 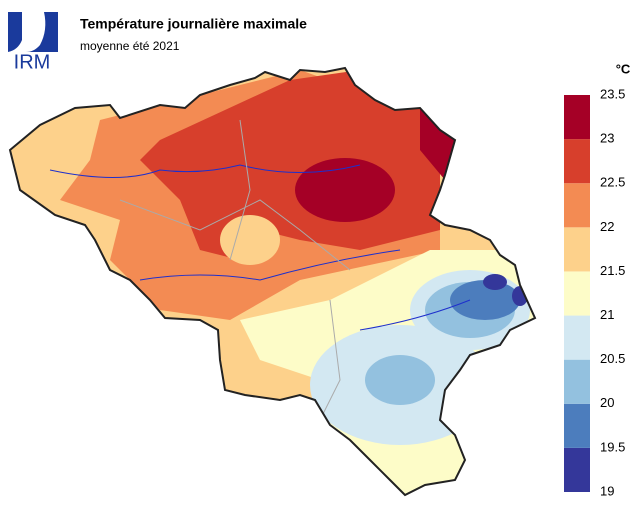 What do you see at coordinates (130, 46) in the screenshot?
I see `subtitle: moyenne été 2021` at bounding box center [130, 46].